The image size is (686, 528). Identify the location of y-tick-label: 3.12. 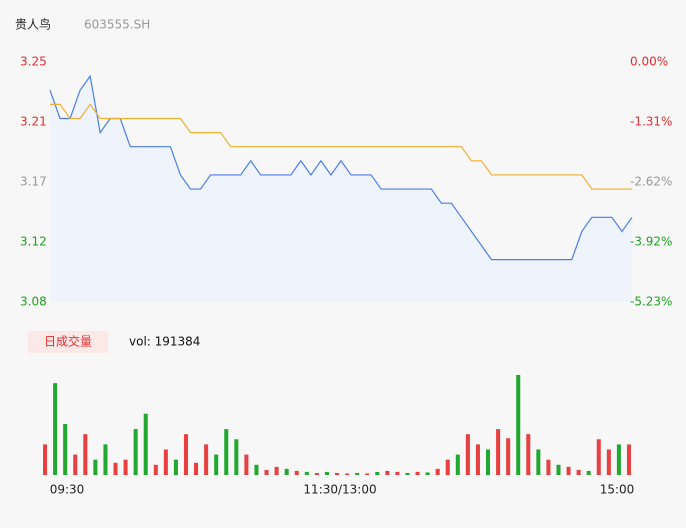
(33, 242).